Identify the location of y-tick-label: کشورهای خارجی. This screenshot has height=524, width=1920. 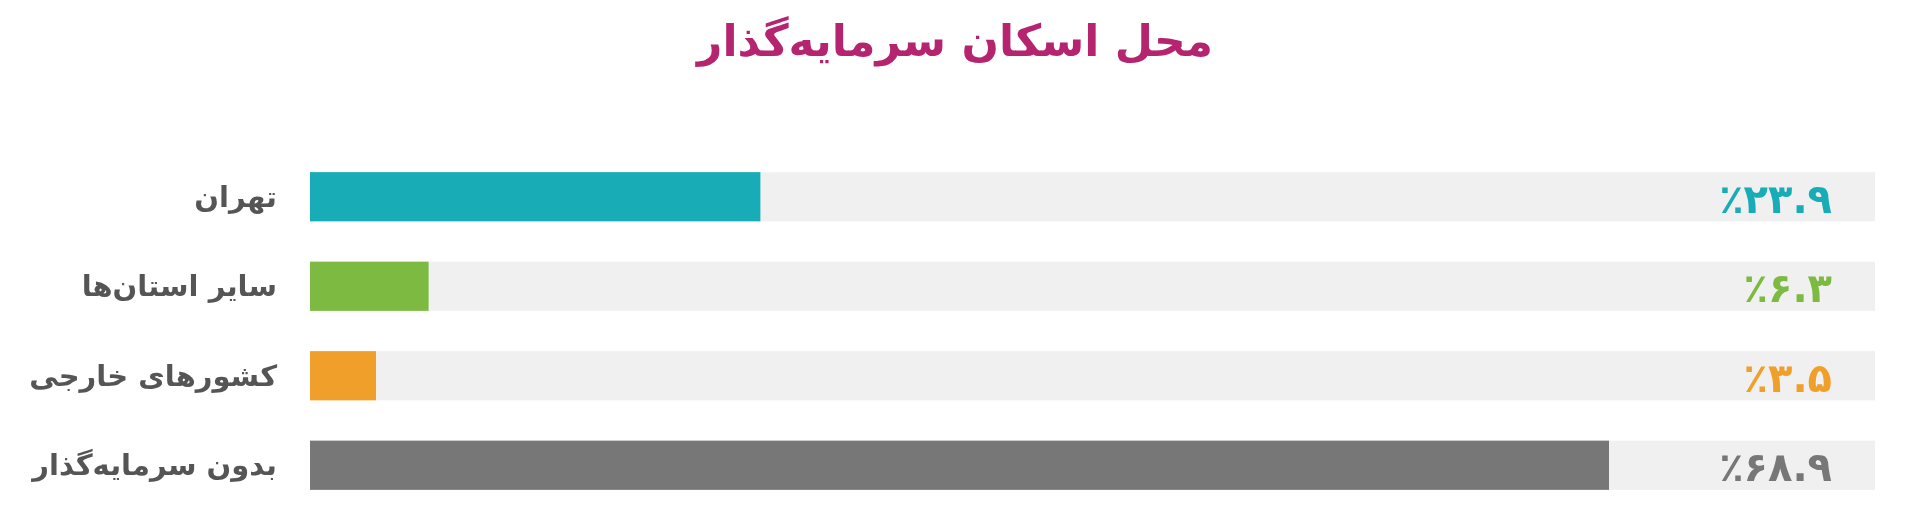
(153, 375).